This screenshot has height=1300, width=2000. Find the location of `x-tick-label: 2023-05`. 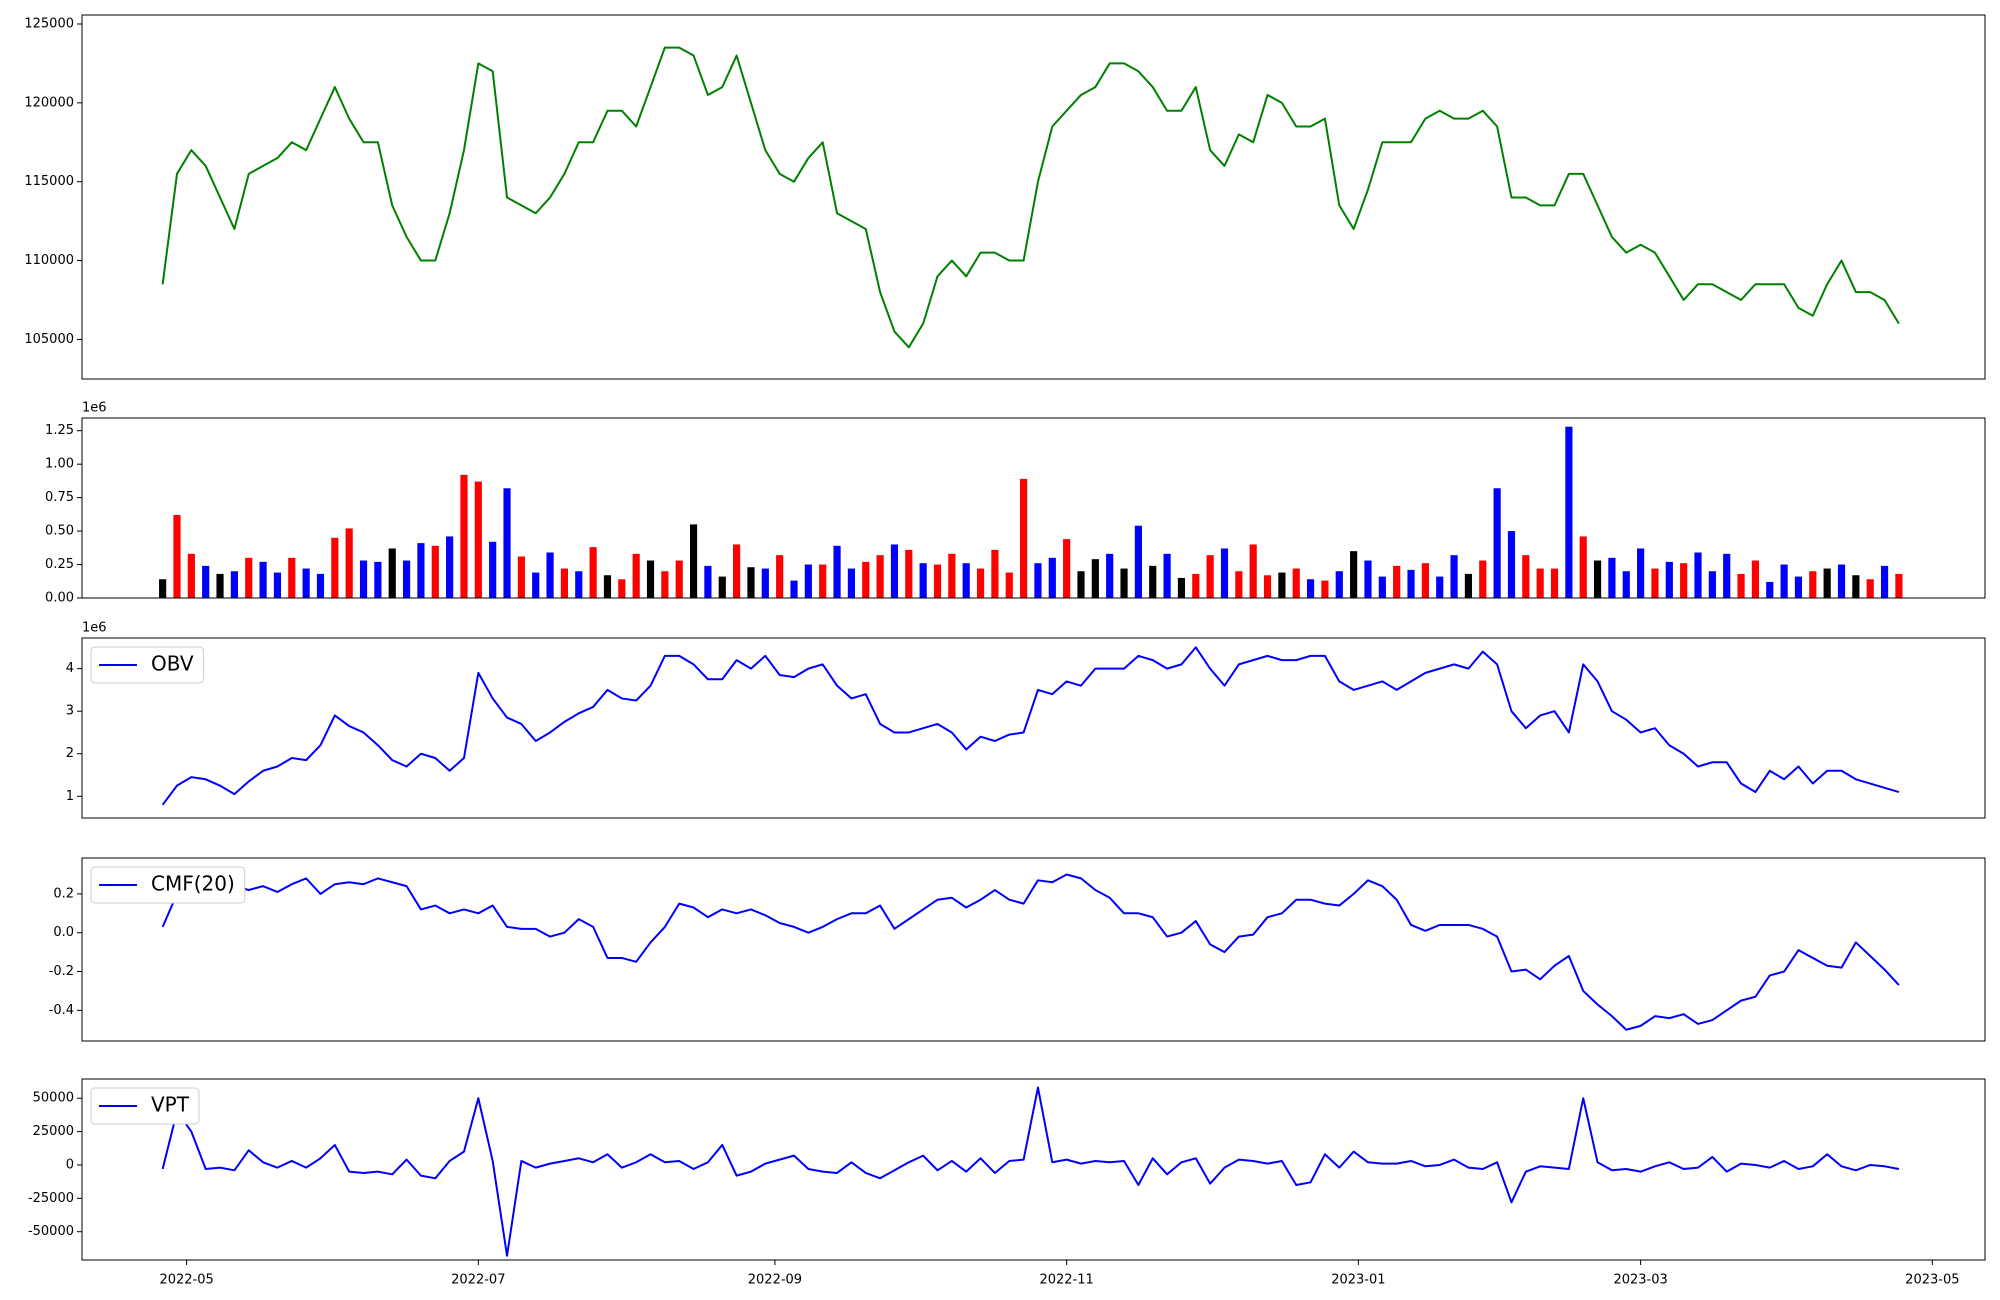

x-tick-label: 2023-05 is located at coordinates (1932, 1280).